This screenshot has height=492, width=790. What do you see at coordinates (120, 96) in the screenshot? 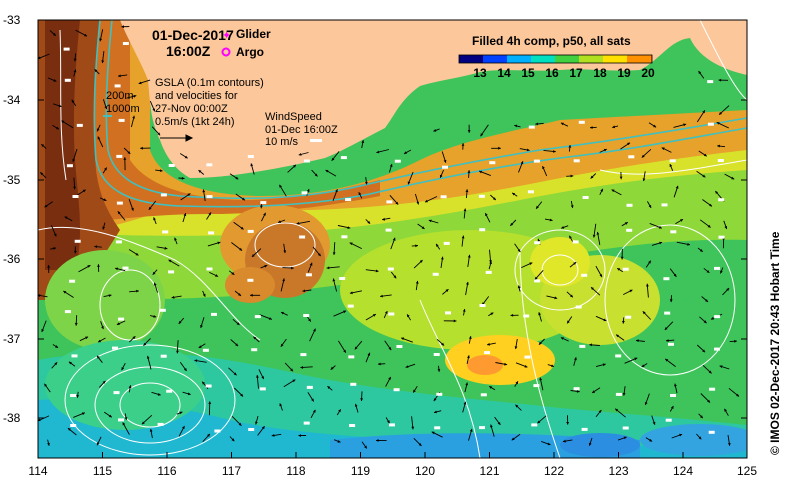
I see `isobath-label-200m: 200m` at bounding box center [120, 96].